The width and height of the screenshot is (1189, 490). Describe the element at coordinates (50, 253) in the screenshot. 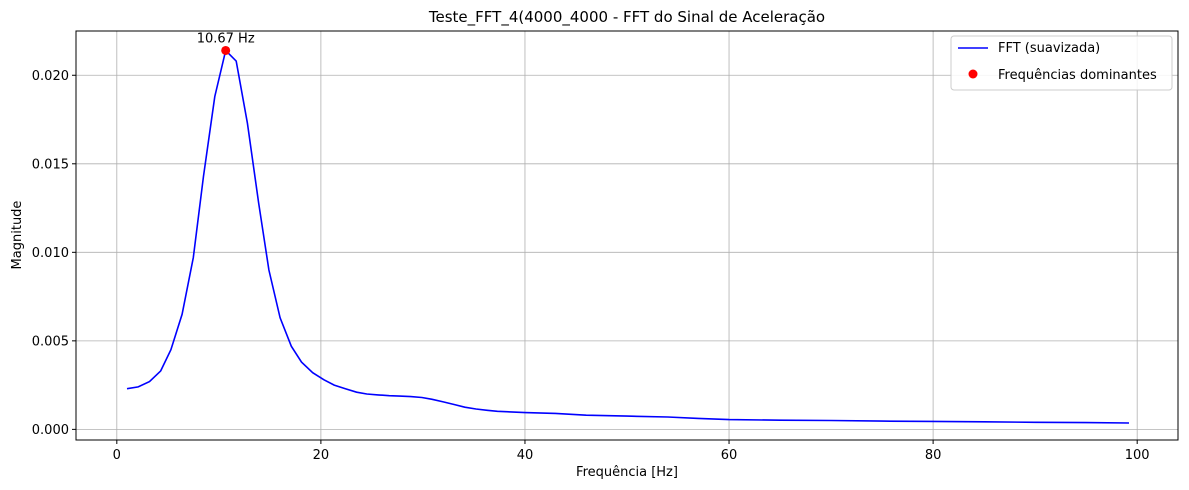

I see `y-tick-label: 0.010` at that location.